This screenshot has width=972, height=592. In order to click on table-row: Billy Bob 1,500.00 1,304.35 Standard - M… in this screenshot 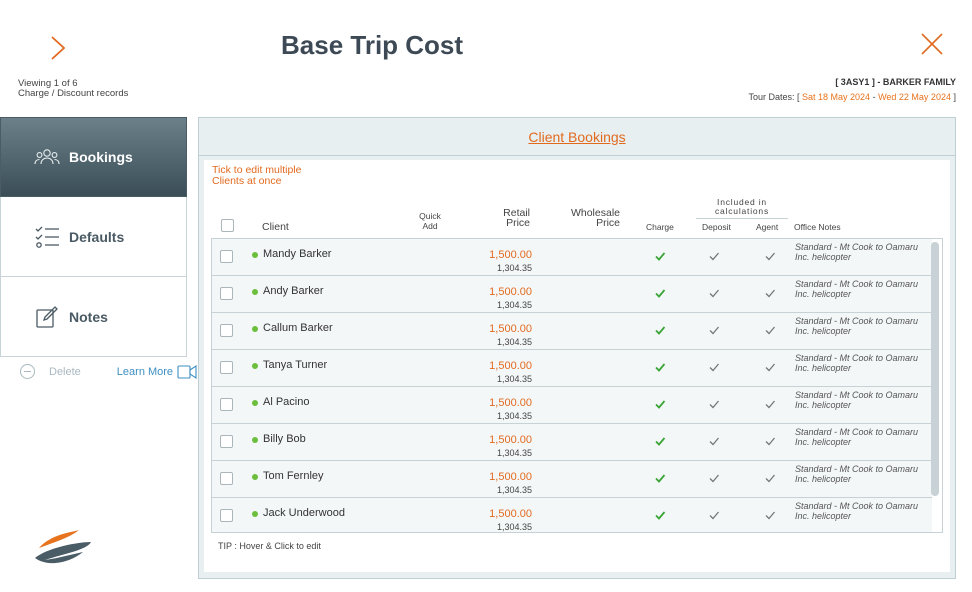, I will do `click(572, 442)`.